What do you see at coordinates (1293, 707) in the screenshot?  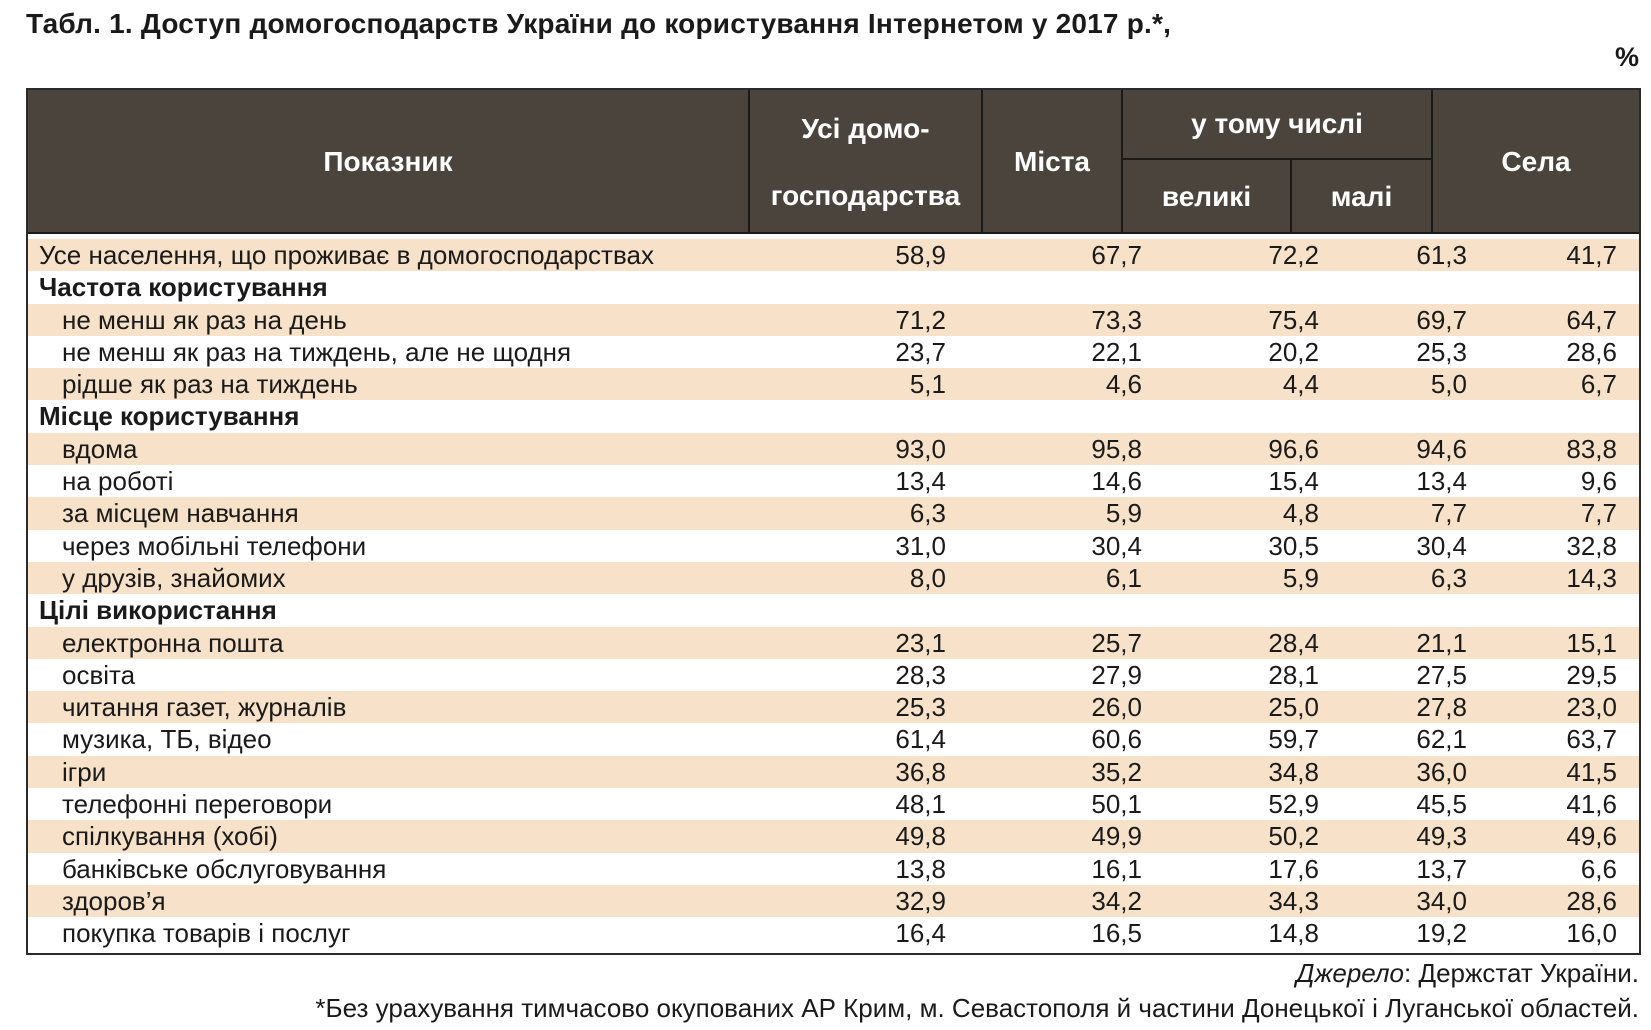 I see `cell-value: 25,0` at bounding box center [1293, 707].